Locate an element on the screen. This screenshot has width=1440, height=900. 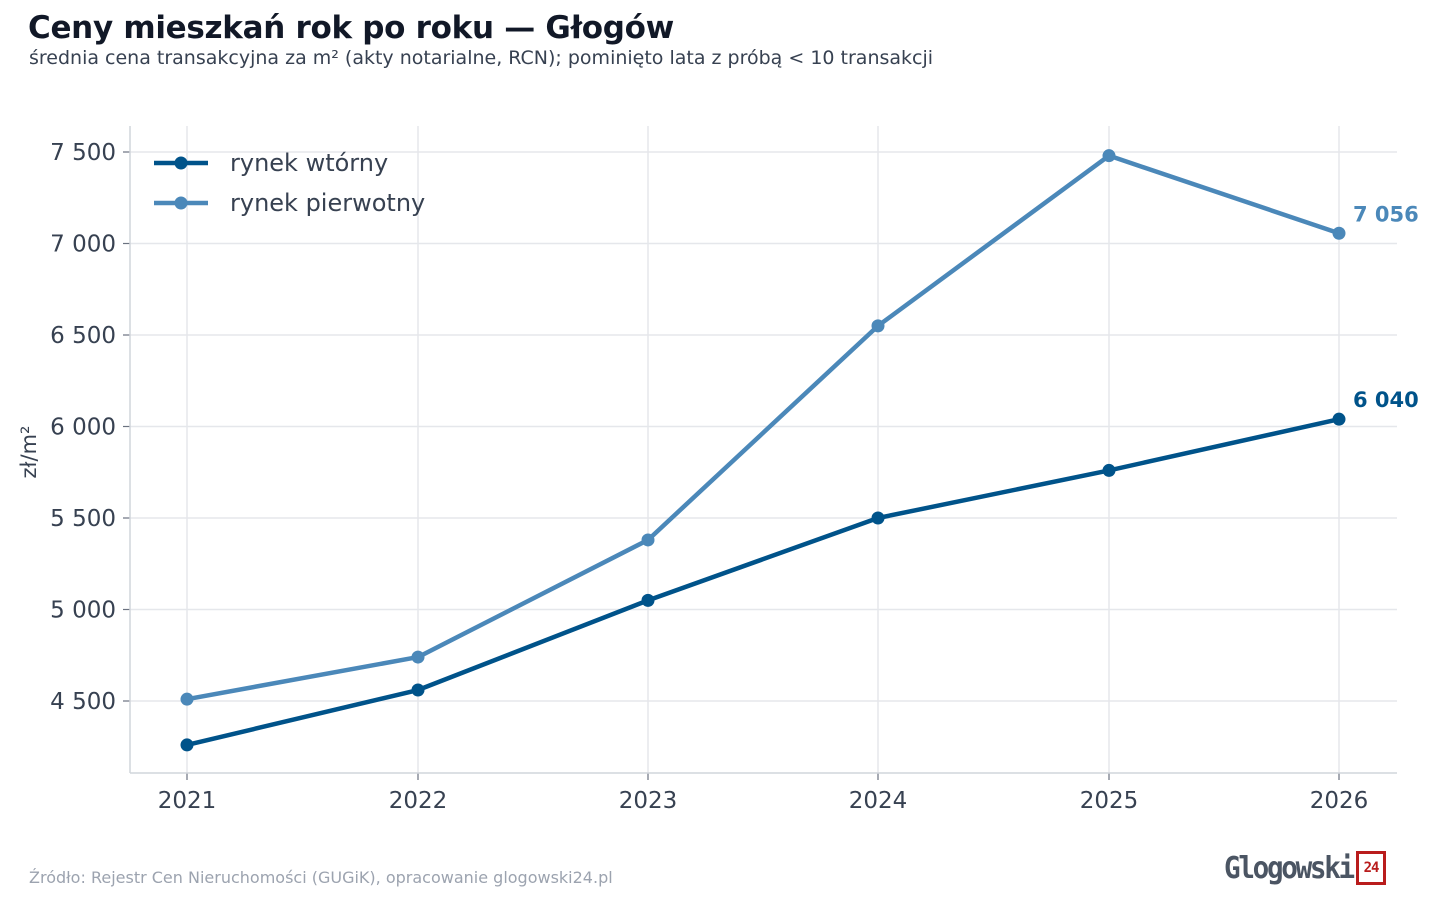
y-tick-label: 4 500 is located at coordinates (83, 702).